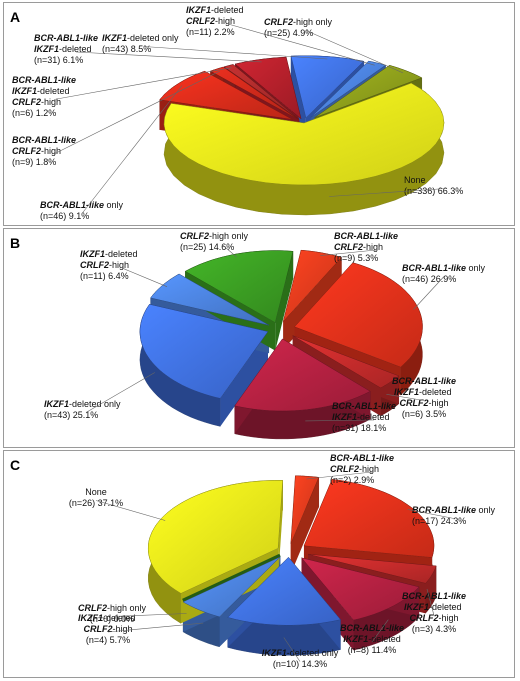  What do you see at coordinates (82, 210) in the screenshot?
I see `slice-label: BCR-ABL1-like only (n=46) 9.1%` at bounding box center [82, 210].